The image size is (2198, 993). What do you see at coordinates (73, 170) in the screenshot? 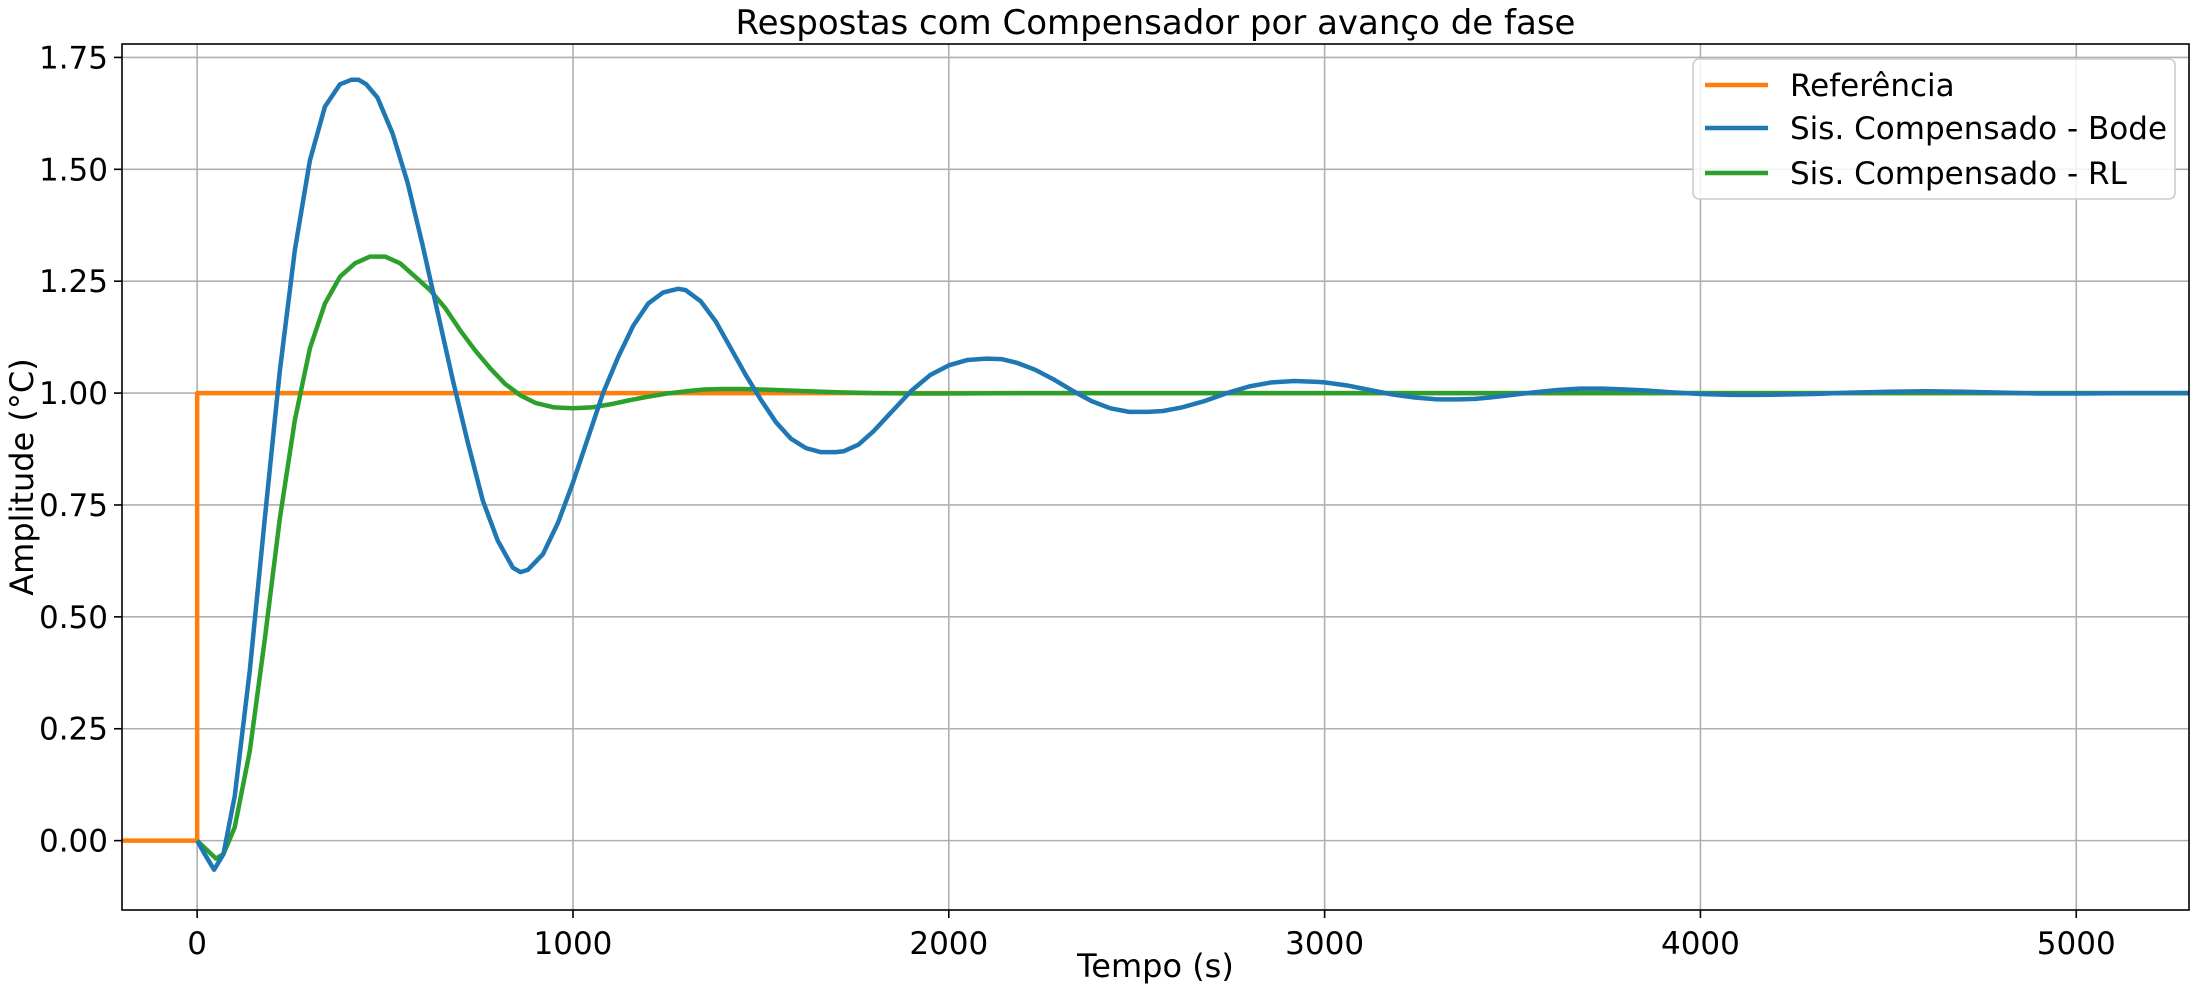
I see `y-tick-label: 1.50` at bounding box center [73, 170].